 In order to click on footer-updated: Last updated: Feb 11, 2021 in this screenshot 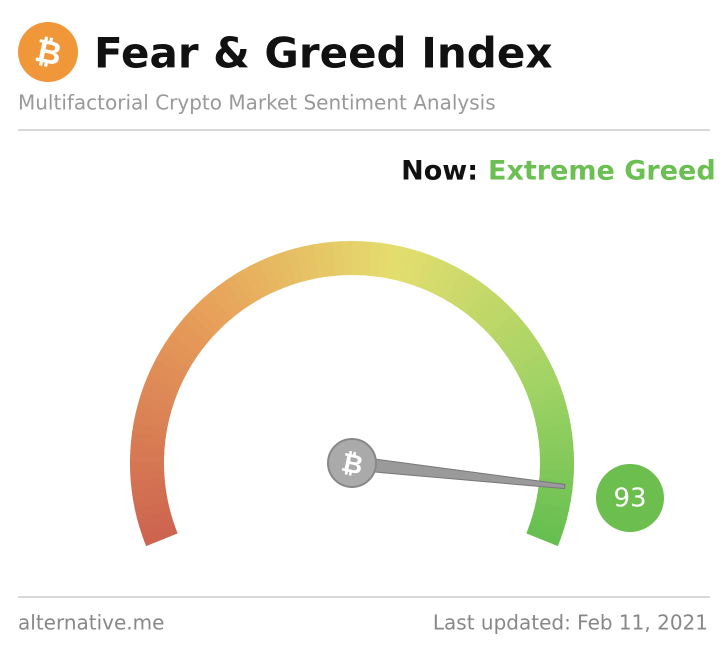, I will do `click(570, 623)`.